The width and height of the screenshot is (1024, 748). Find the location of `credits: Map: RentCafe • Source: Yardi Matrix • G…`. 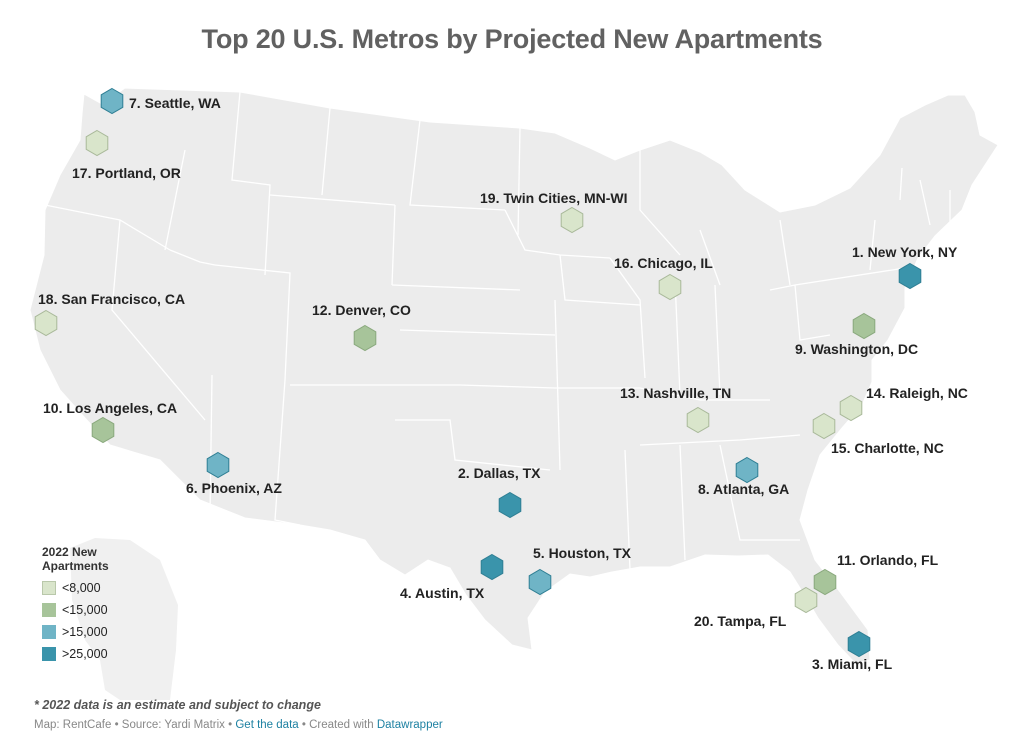

credits: Map: RentCafe • Source: Yardi Matrix • G… is located at coordinates (238, 725).